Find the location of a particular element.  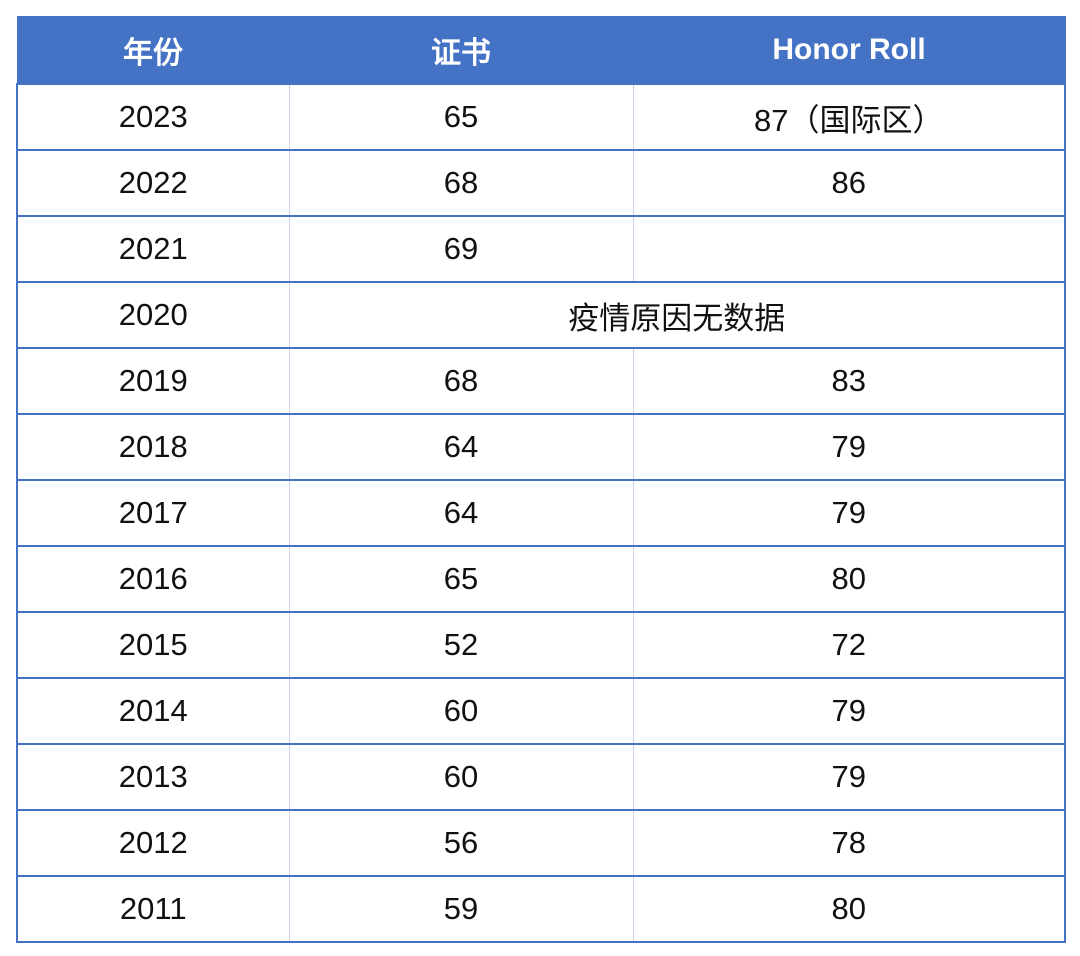

table-row: 2020 疫情原因无数据 is located at coordinates (541, 315).